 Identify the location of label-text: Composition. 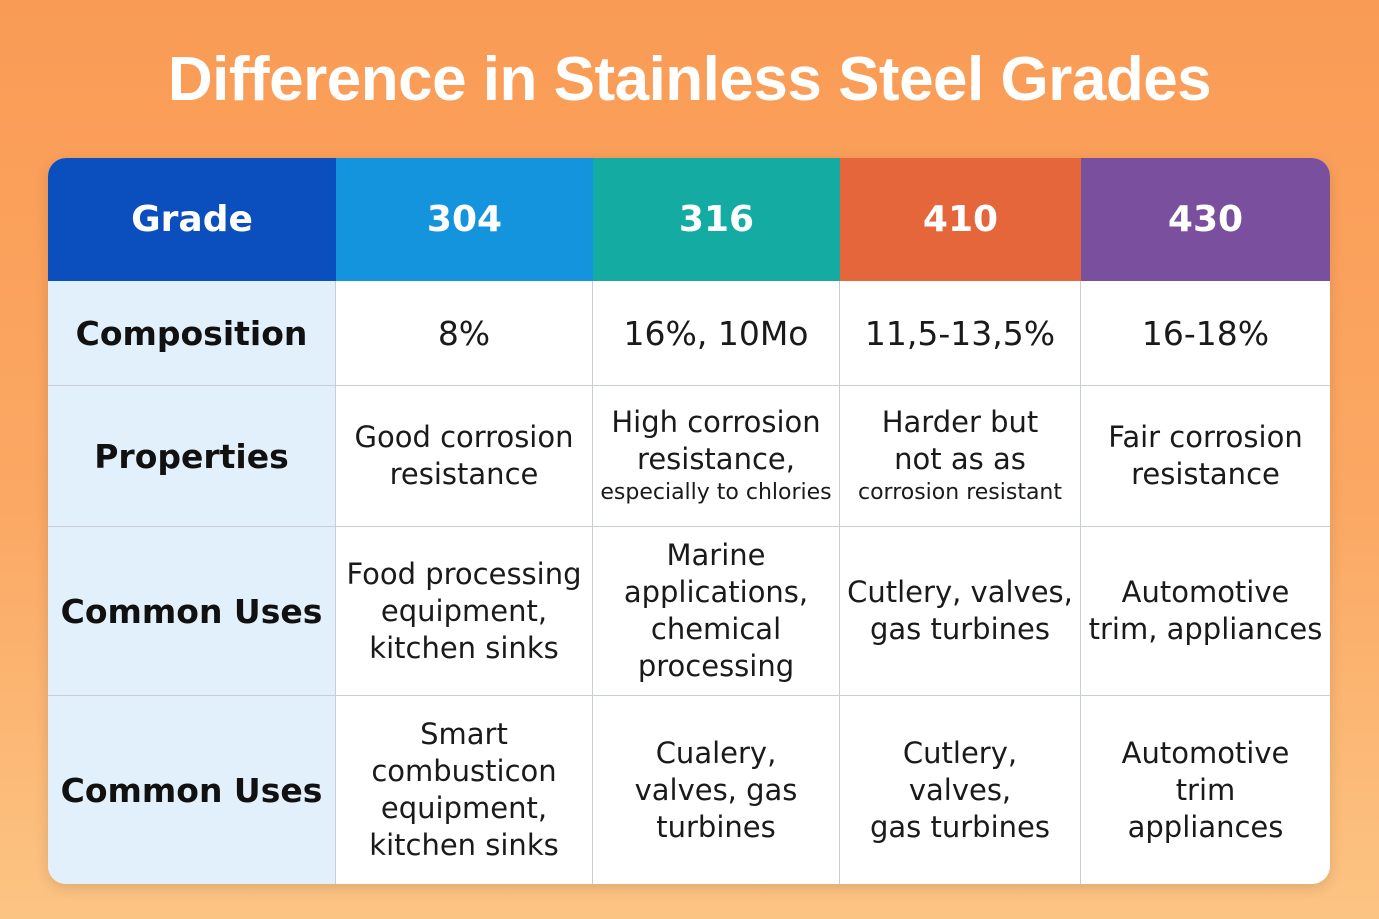
(191, 333).